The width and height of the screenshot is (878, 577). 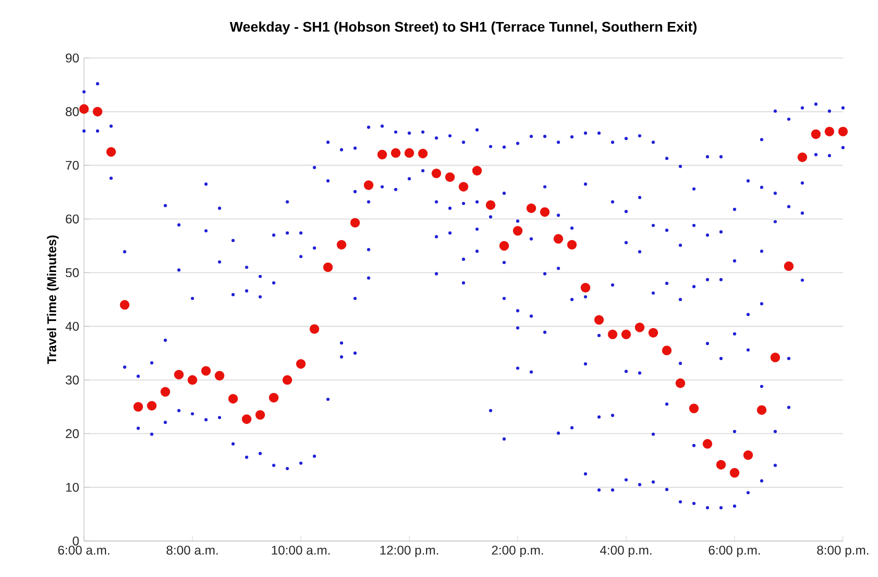 I want to click on y-tick-label: 30, so click(x=72, y=380).